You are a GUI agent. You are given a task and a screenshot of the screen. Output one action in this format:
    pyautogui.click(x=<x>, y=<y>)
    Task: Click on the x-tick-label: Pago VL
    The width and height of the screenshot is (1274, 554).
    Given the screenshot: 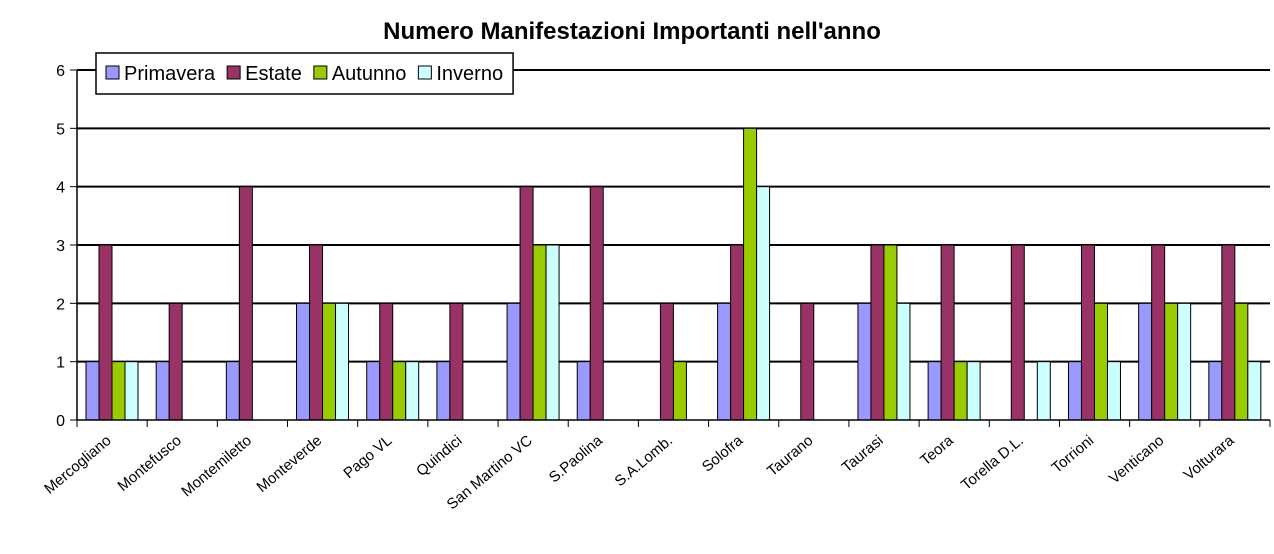 What is the action you would take?
    pyautogui.click(x=367, y=457)
    